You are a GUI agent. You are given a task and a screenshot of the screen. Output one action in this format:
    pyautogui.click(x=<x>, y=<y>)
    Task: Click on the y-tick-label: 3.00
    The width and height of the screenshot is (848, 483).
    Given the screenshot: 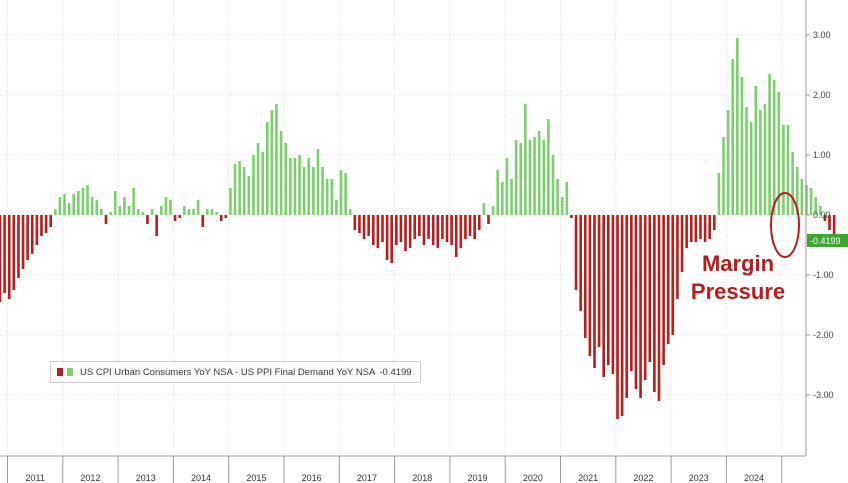 What is the action you would take?
    pyautogui.click(x=822, y=35)
    